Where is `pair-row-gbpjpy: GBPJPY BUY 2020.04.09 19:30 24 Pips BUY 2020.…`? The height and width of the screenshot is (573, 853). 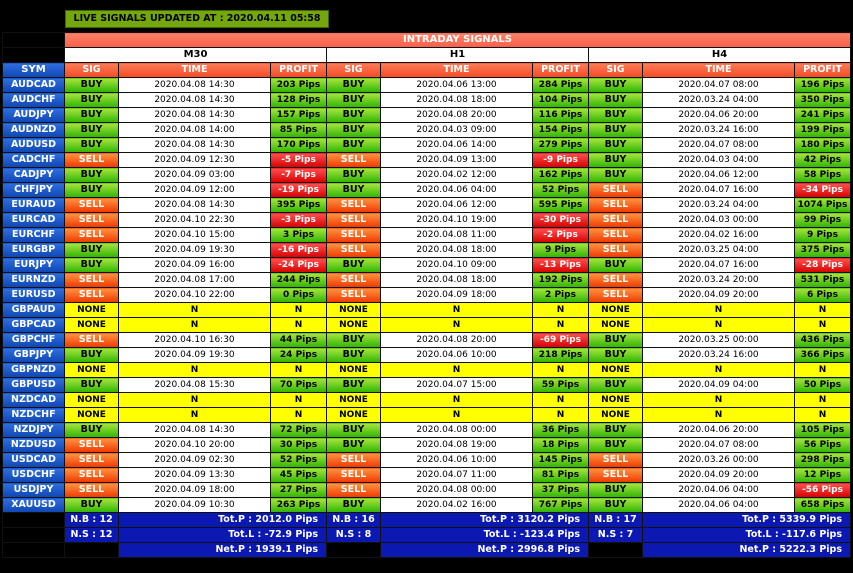 pair-row-gbpjpy: GBPJPY BUY 2020.04.09 19:30 24 Pips BUY 2020.… is located at coordinates (426, 355).